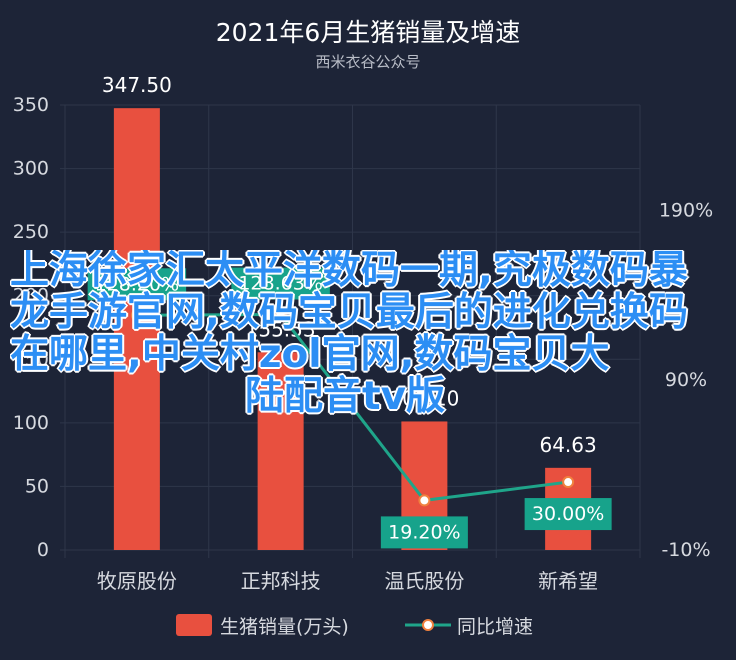 The width and height of the screenshot is (736, 660). What do you see at coordinates (686, 210) in the screenshot?
I see `y-axis-right-tick-label: 190%` at bounding box center [686, 210].